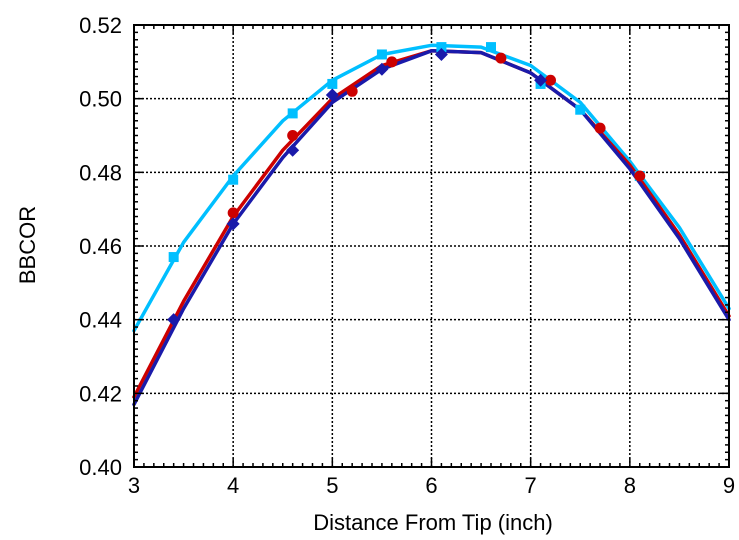 The image size is (739, 540). Describe the element at coordinates (531, 485) in the screenshot. I see `x-tick-label: 7` at that location.